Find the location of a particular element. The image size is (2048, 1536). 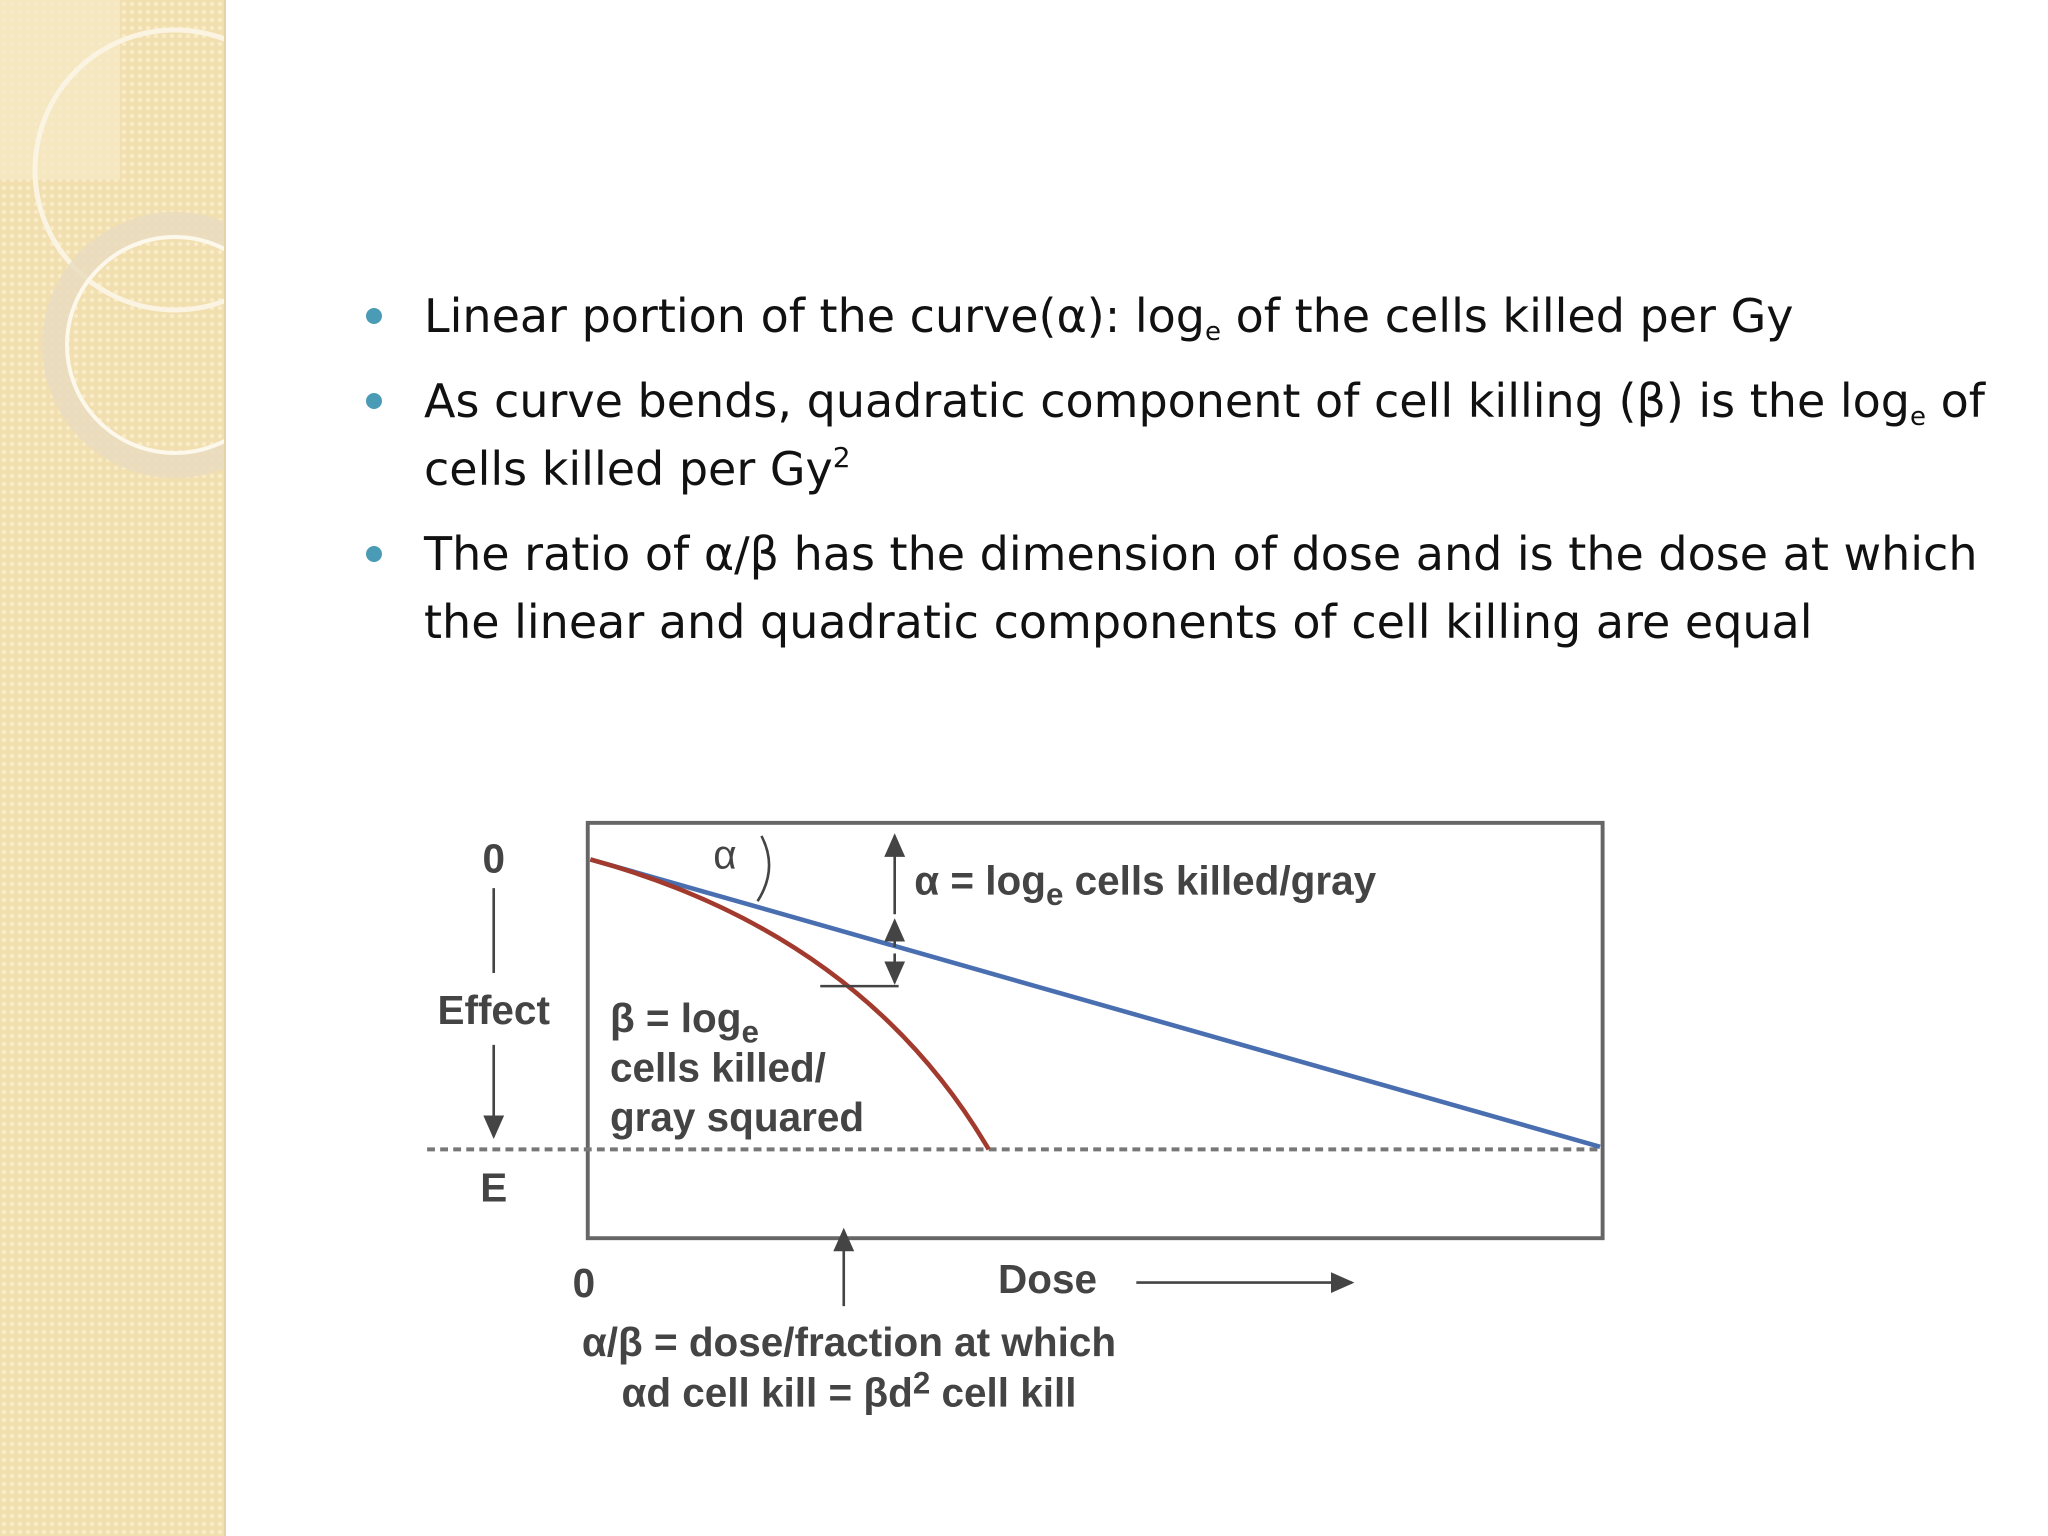

linear-curve is located at coordinates (1095, 1003).